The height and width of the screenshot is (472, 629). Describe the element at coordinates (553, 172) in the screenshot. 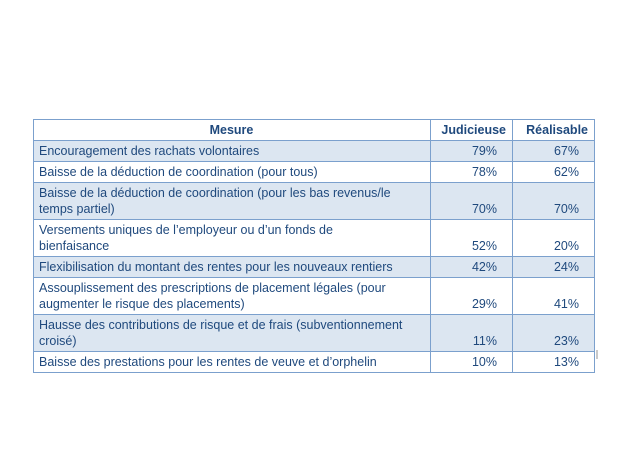

I see `cell-realisable: 62%` at that location.